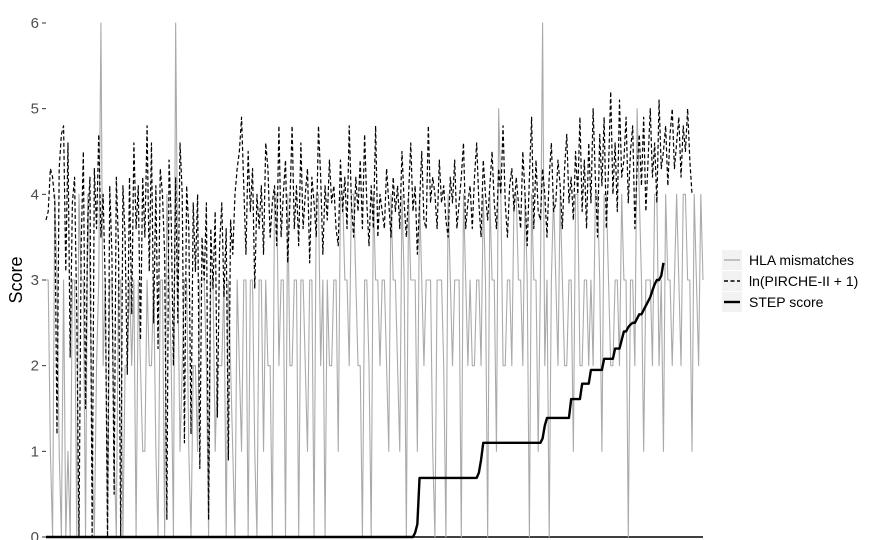 This screenshot has height=540, width=878. Describe the element at coordinates (786, 302) in the screenshot. I see `legend-label-2: STEP score` at that location.